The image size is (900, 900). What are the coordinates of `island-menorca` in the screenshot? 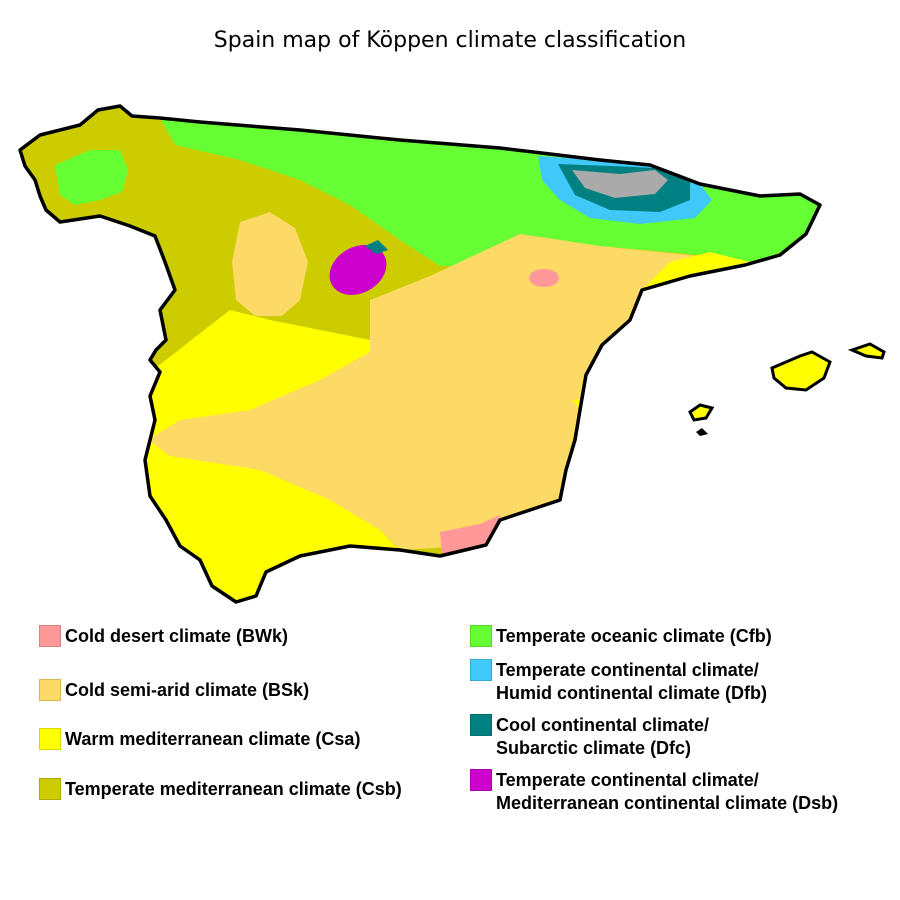 It's located at (866, 351).